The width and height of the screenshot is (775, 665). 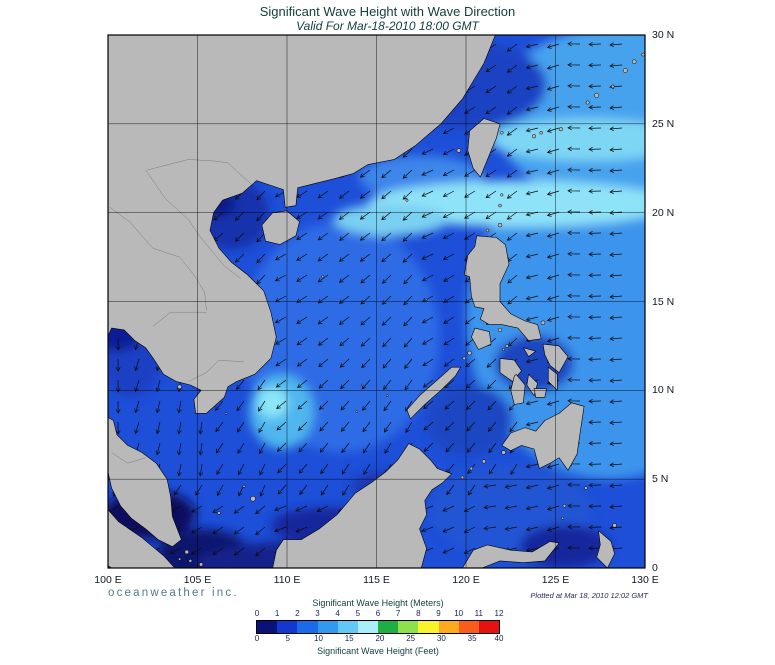 I want to click on meters-tick-label: 7, so click(x=398, y=613).